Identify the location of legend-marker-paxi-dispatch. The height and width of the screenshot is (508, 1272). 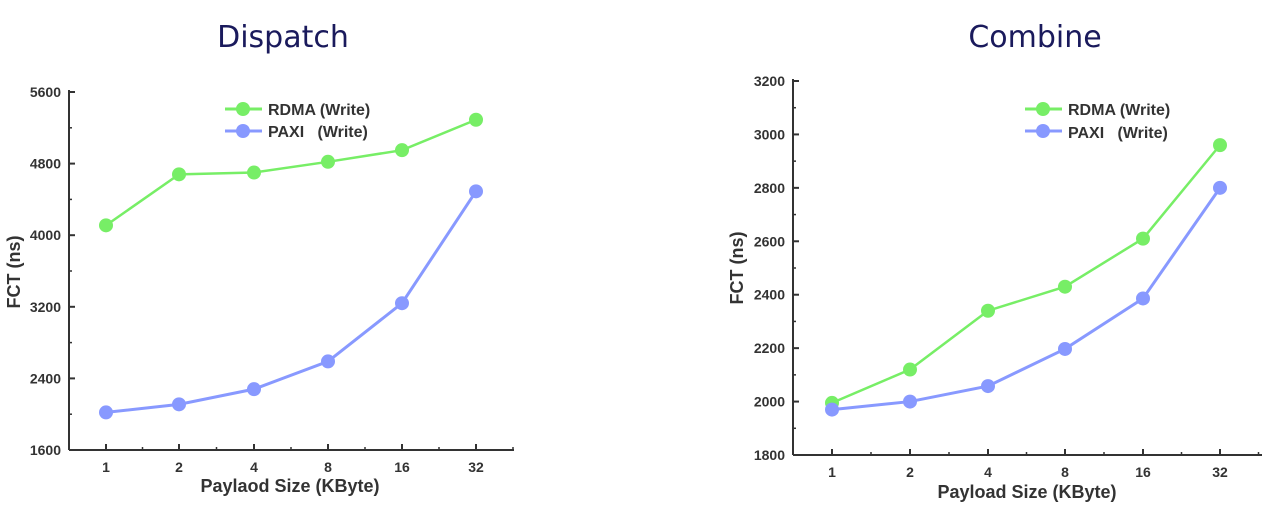
(243, 131).